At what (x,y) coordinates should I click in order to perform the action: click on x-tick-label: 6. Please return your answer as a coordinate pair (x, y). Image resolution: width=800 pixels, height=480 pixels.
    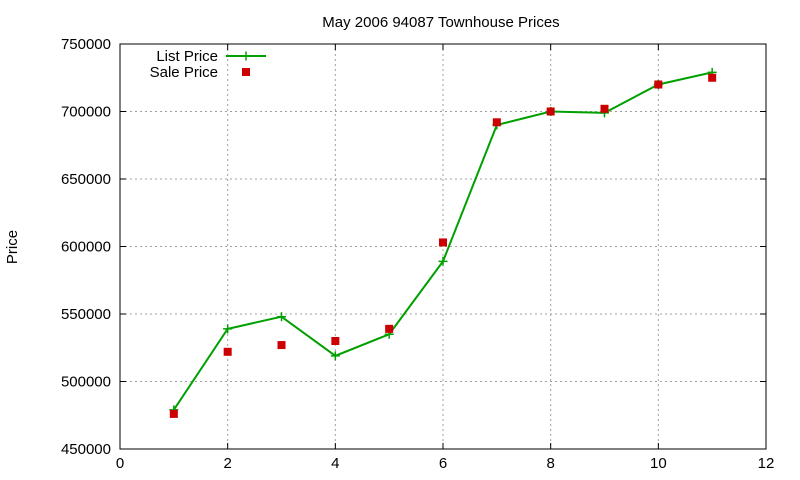
    Looking at the image, I should click on (443, 463).